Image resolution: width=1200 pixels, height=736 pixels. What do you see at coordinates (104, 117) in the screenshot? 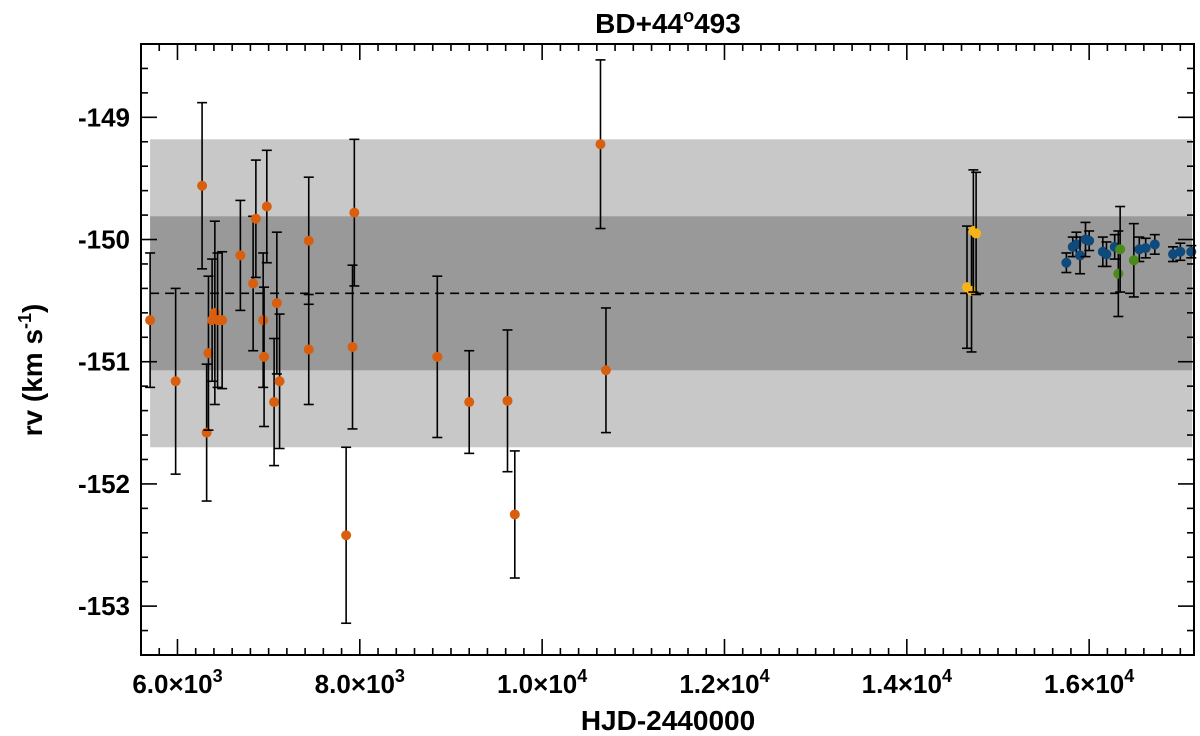
I see `y-tick-label-1: -149` at bounding box center [104, 117].